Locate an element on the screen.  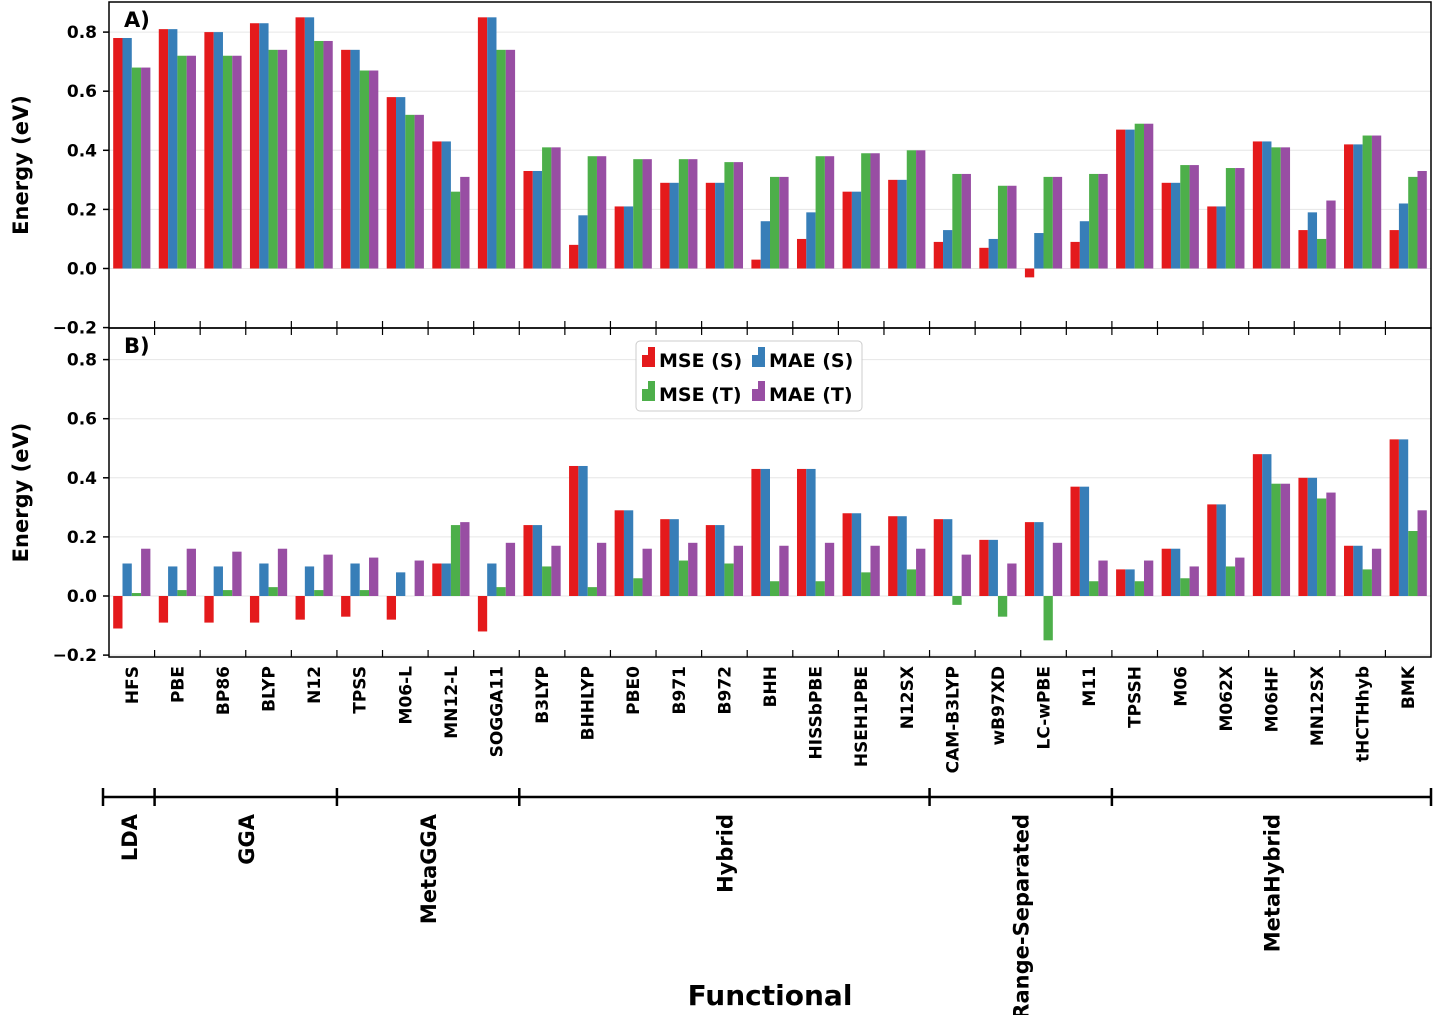
bar-mae-s-hseh1pbe is located at coordinates (856, 230).